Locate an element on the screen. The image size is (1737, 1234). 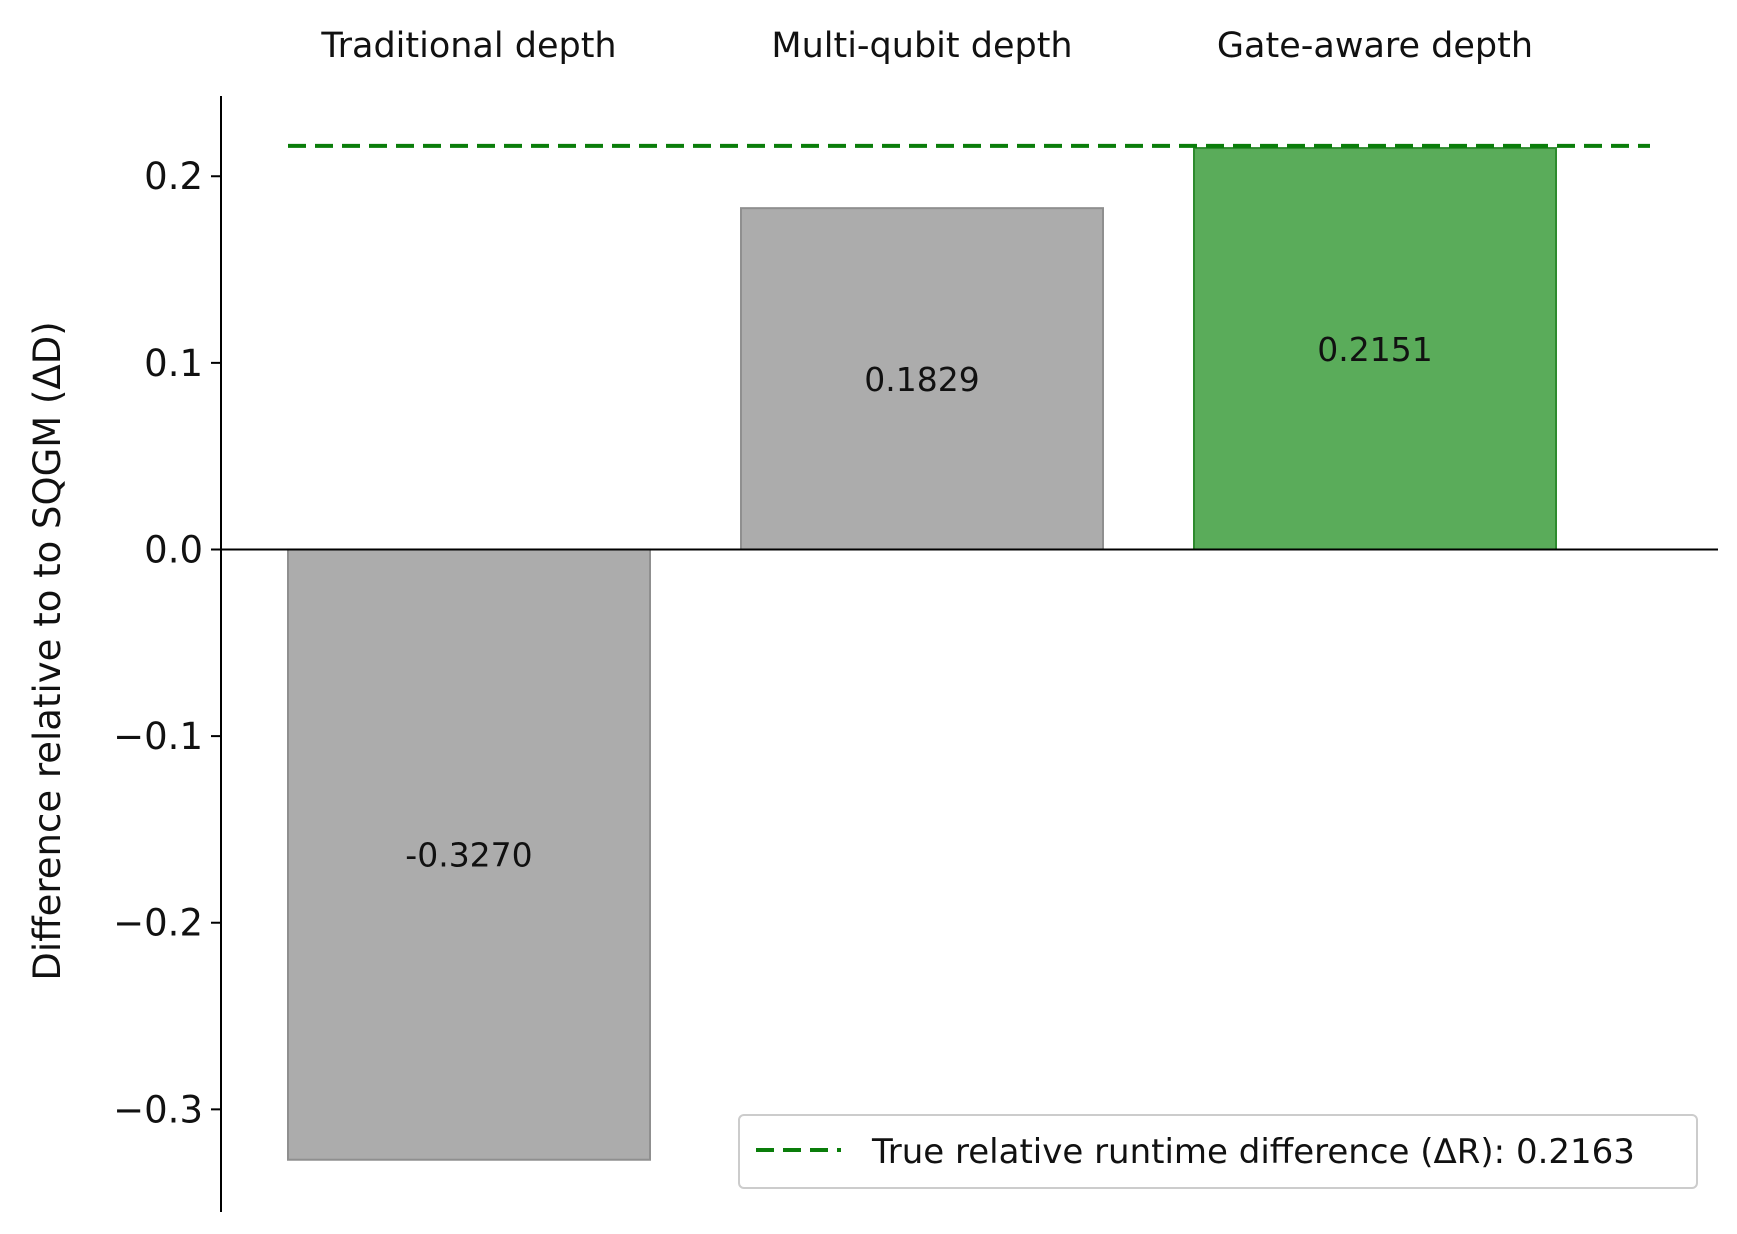
category-label: Multi-qubit depth is located at coordinates (921, 46).